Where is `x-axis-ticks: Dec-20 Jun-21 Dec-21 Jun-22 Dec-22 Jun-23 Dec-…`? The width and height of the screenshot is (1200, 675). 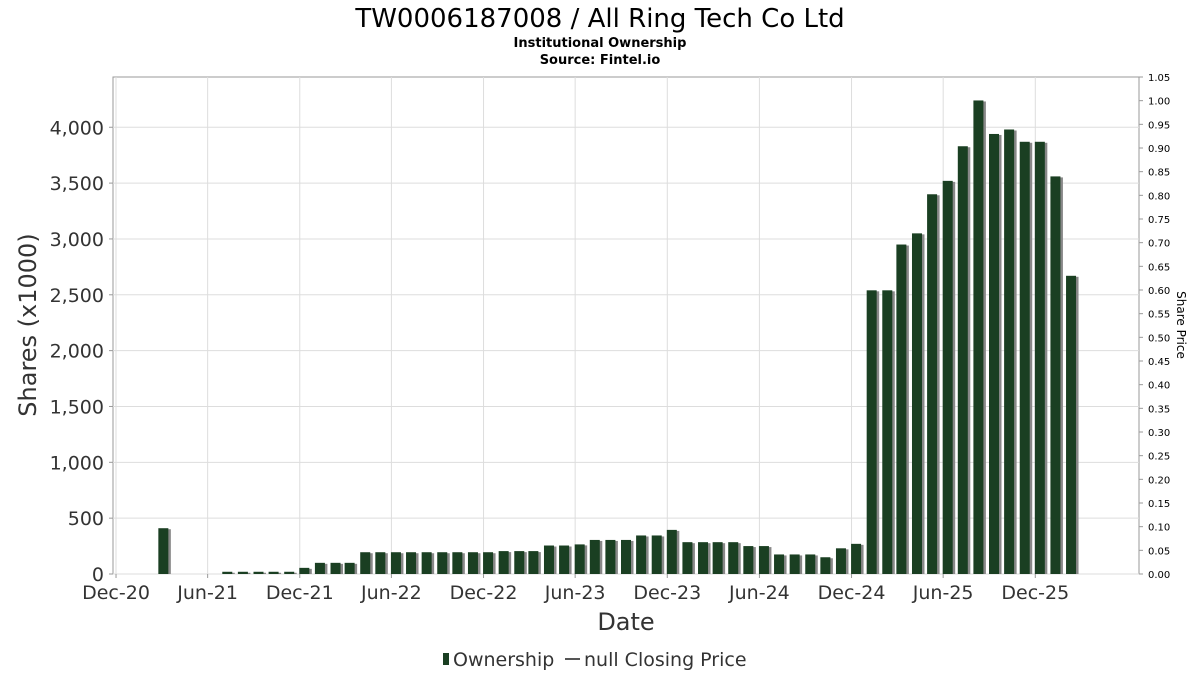 x-axis-ticks: Dec-20 Jun-21 Dec-21 Jun-22 Dec-22 Jun-23 Dec-… is located at coordinates (575, 589).